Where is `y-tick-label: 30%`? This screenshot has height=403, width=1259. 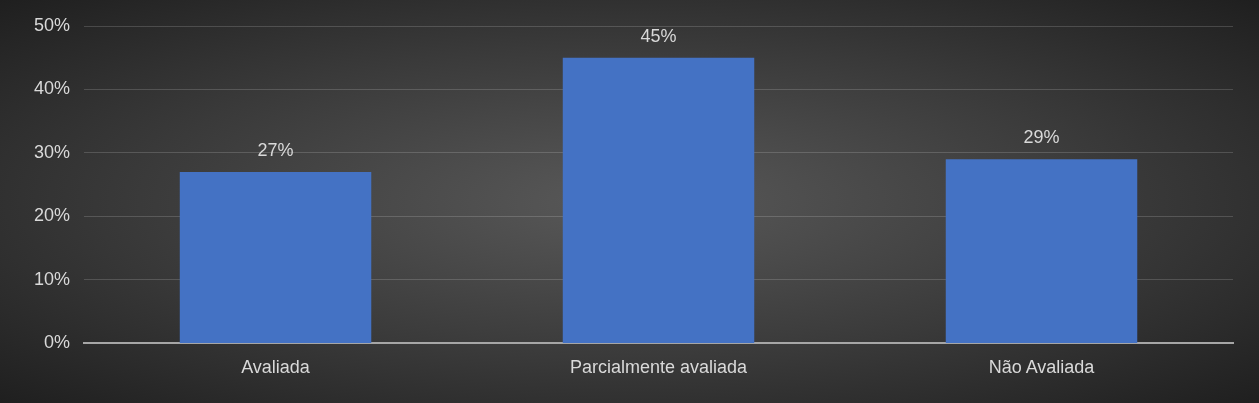
y-tick-label: 30% is located at coordinates (52, 151).